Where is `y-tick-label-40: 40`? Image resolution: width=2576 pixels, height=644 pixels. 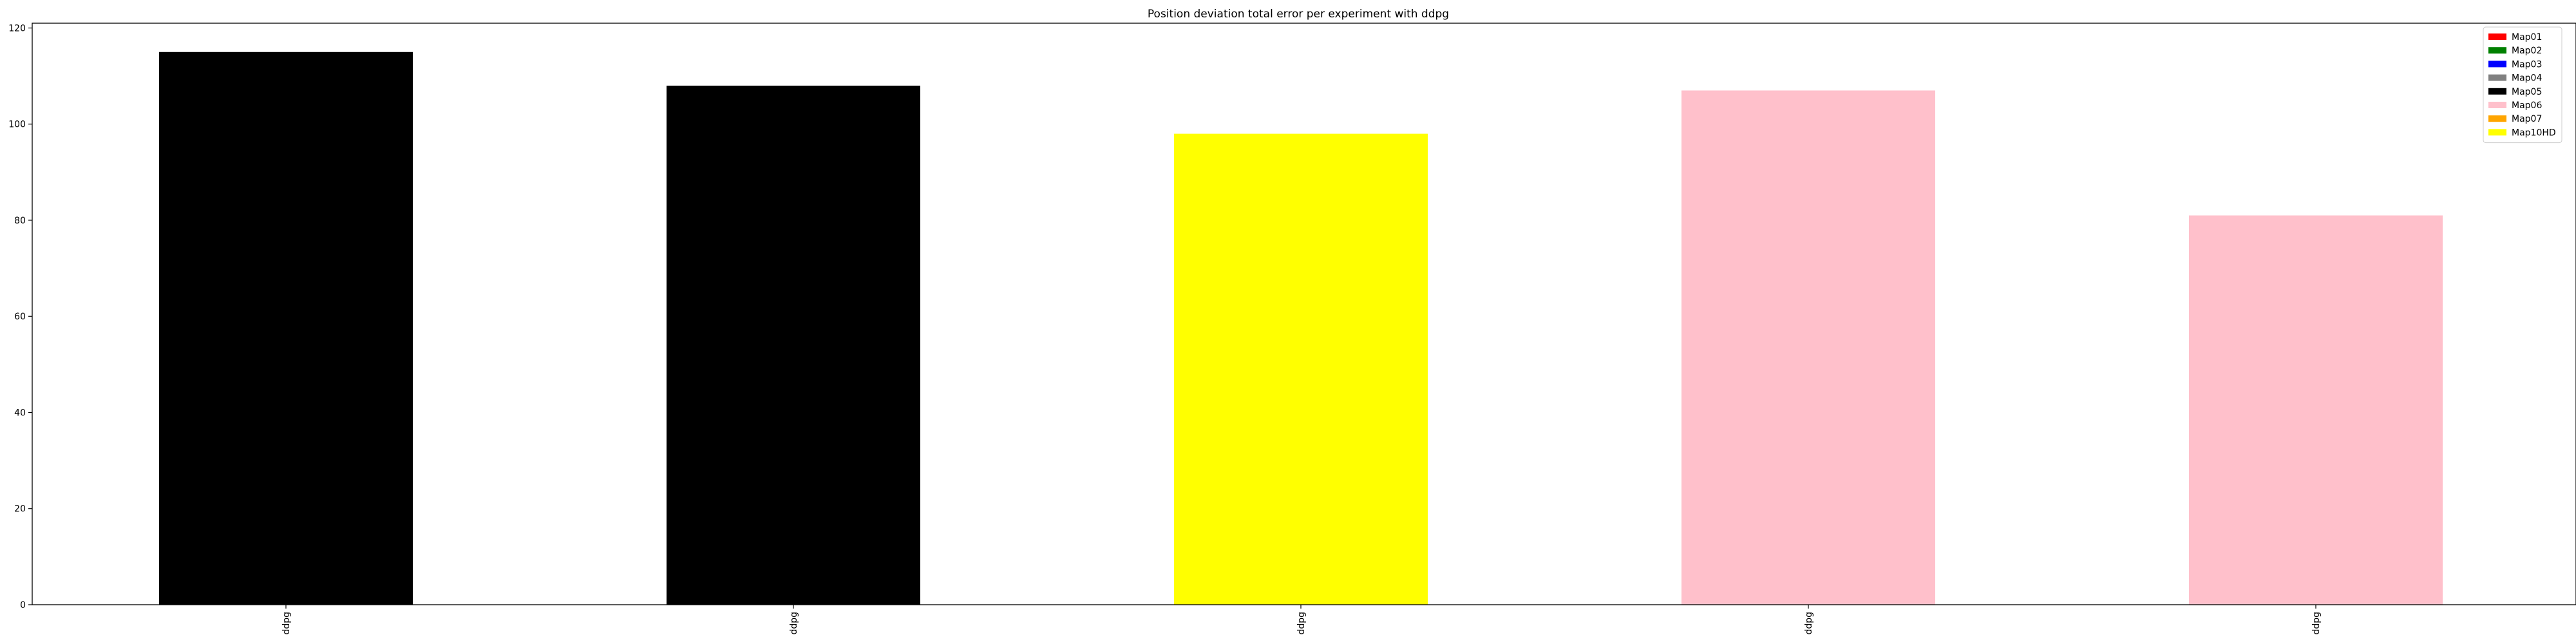 y-tick-label-40: 40 is located at coordinates (20, 413).